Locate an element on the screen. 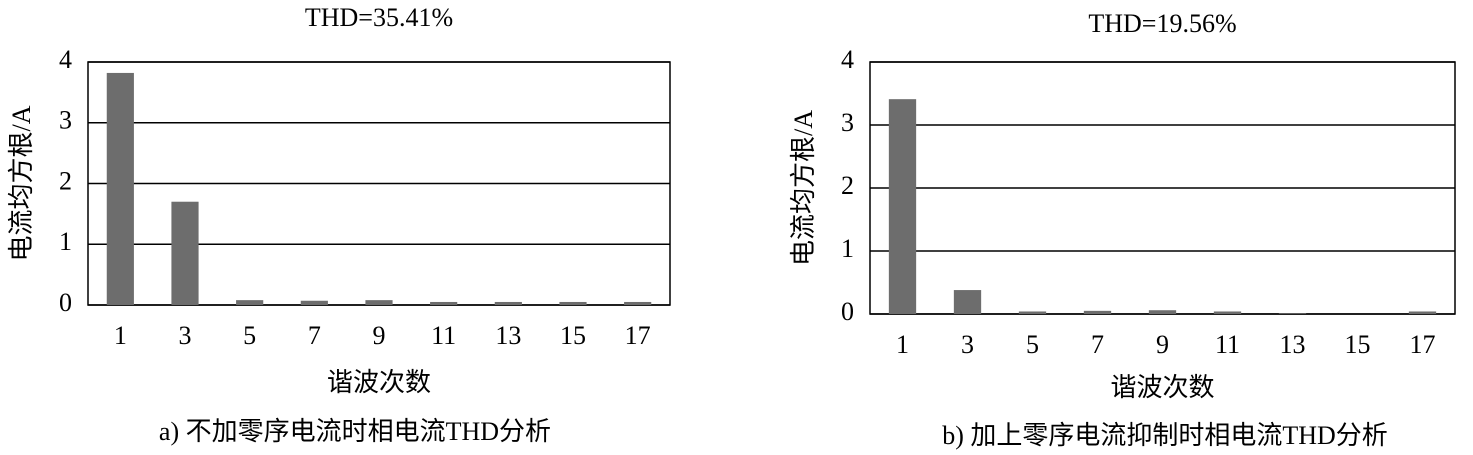 The height and width of the screenshot is (455, 1473). chart-title: THD=35.41% is located at coordinates (379, 17).